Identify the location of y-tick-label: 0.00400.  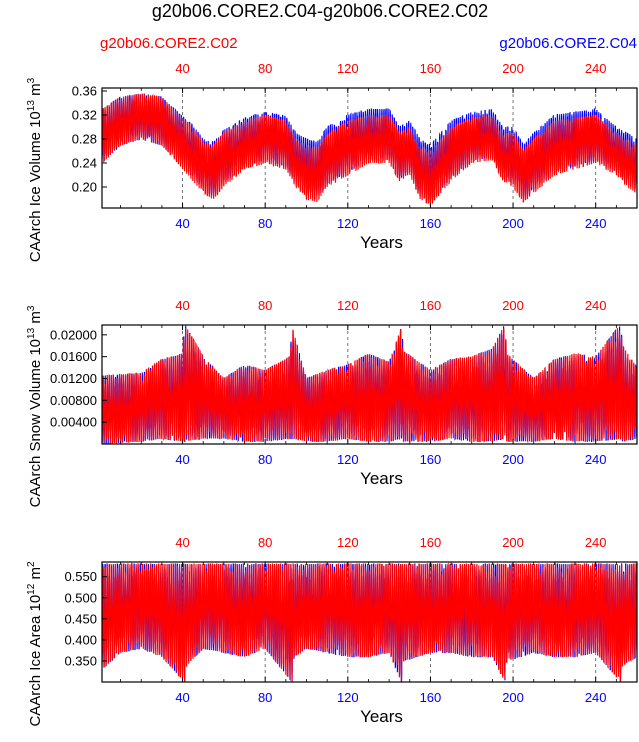
(73, 422).